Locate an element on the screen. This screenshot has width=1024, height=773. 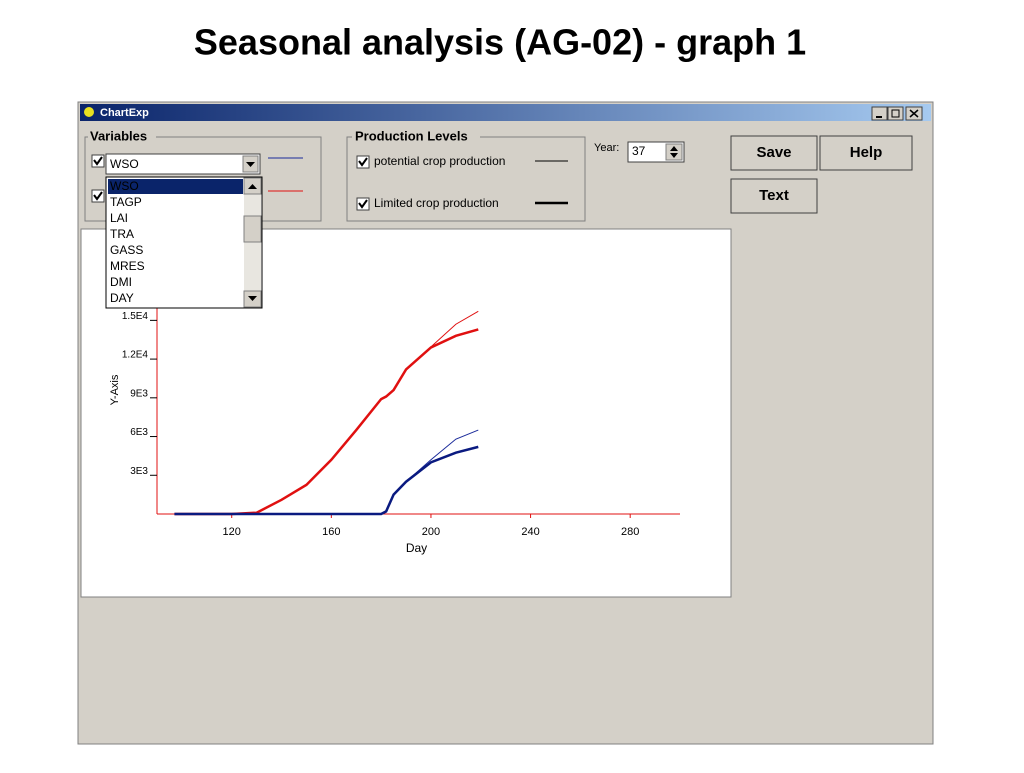
y-tick-label: 9E3 is located at coordinates (139, 393).